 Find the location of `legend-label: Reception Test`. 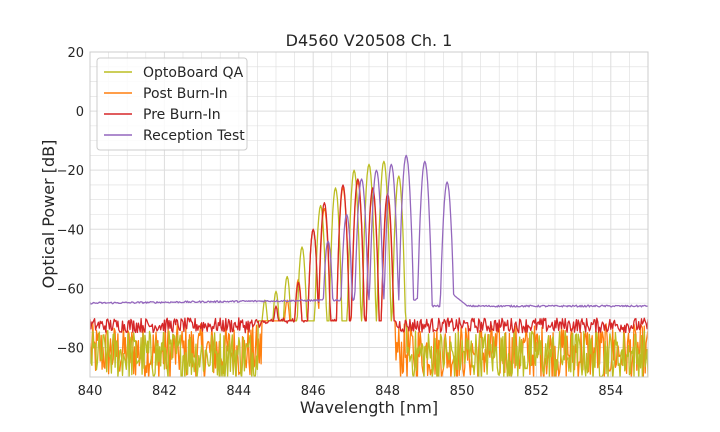

legend-label: Reception Test is located at coordinates (194, 136).